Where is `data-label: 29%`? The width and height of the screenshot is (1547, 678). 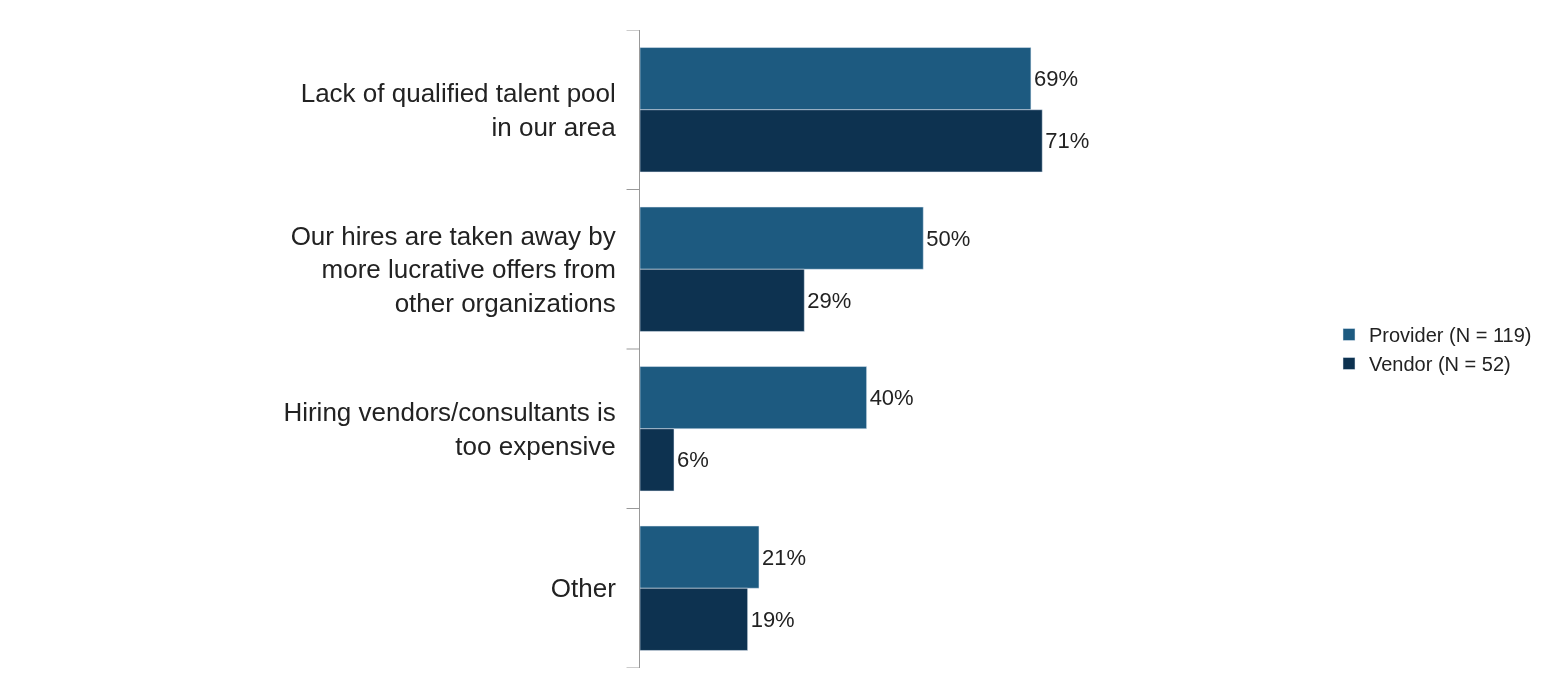 data-label: 29% is located at coordinates (829, 300).